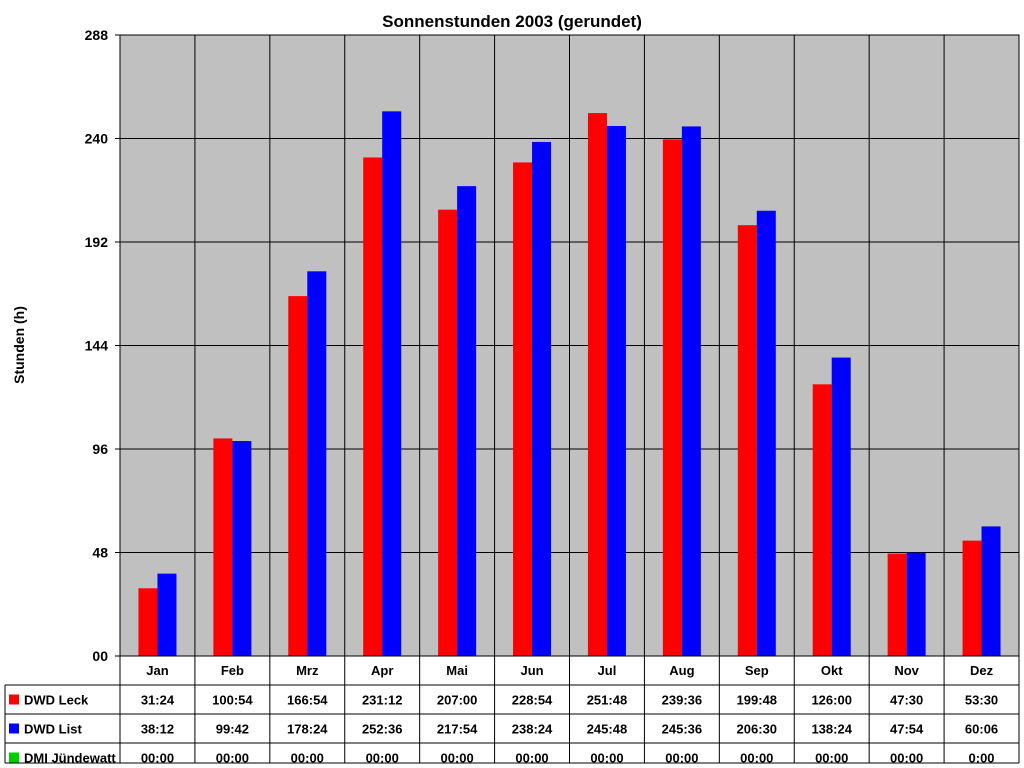  What do you see at coordinates (532, 729) in the screenshot?
I see `data-label: 238:24` at bounding box center [532, 729].